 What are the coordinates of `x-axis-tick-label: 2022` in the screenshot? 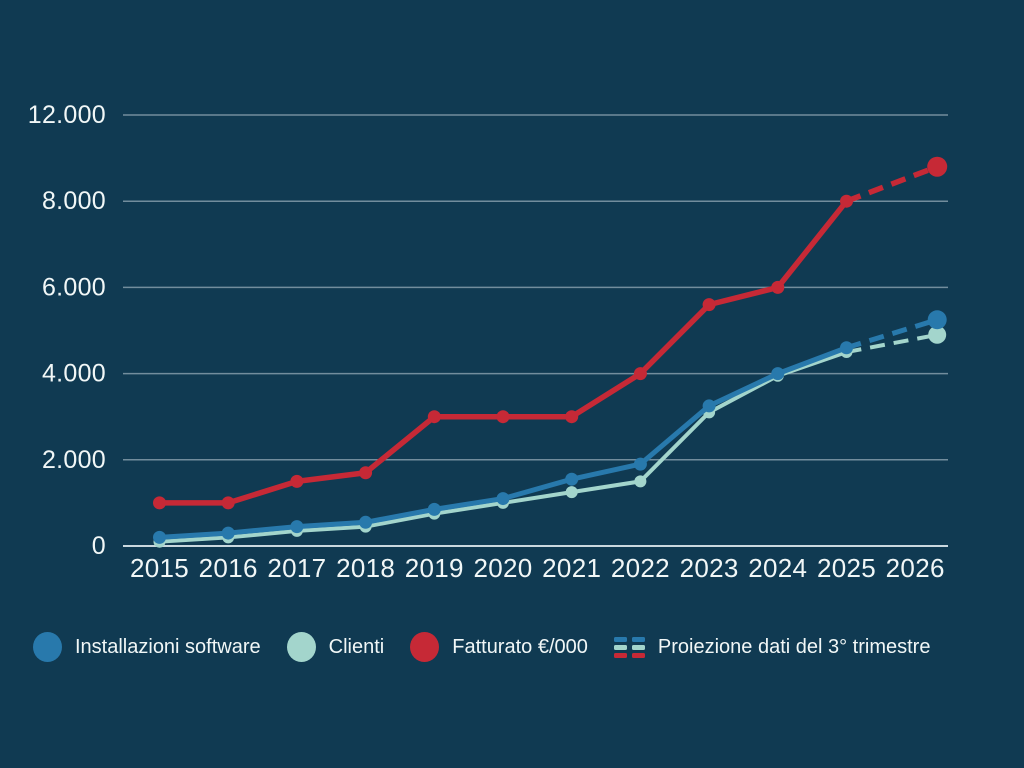 It's located at (640, 568).